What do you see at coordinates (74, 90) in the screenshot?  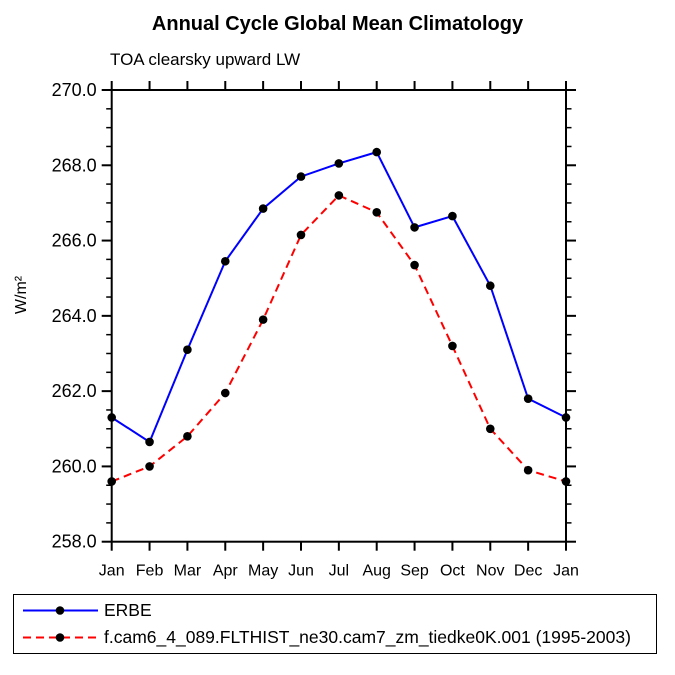 I see `y-tick-label: 270.0` at bounding box center [74, 90].